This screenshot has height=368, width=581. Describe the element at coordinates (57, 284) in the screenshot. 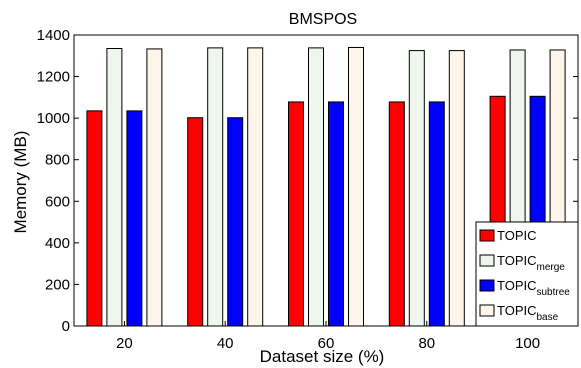

I see `y-tick-label: 200` at that location.